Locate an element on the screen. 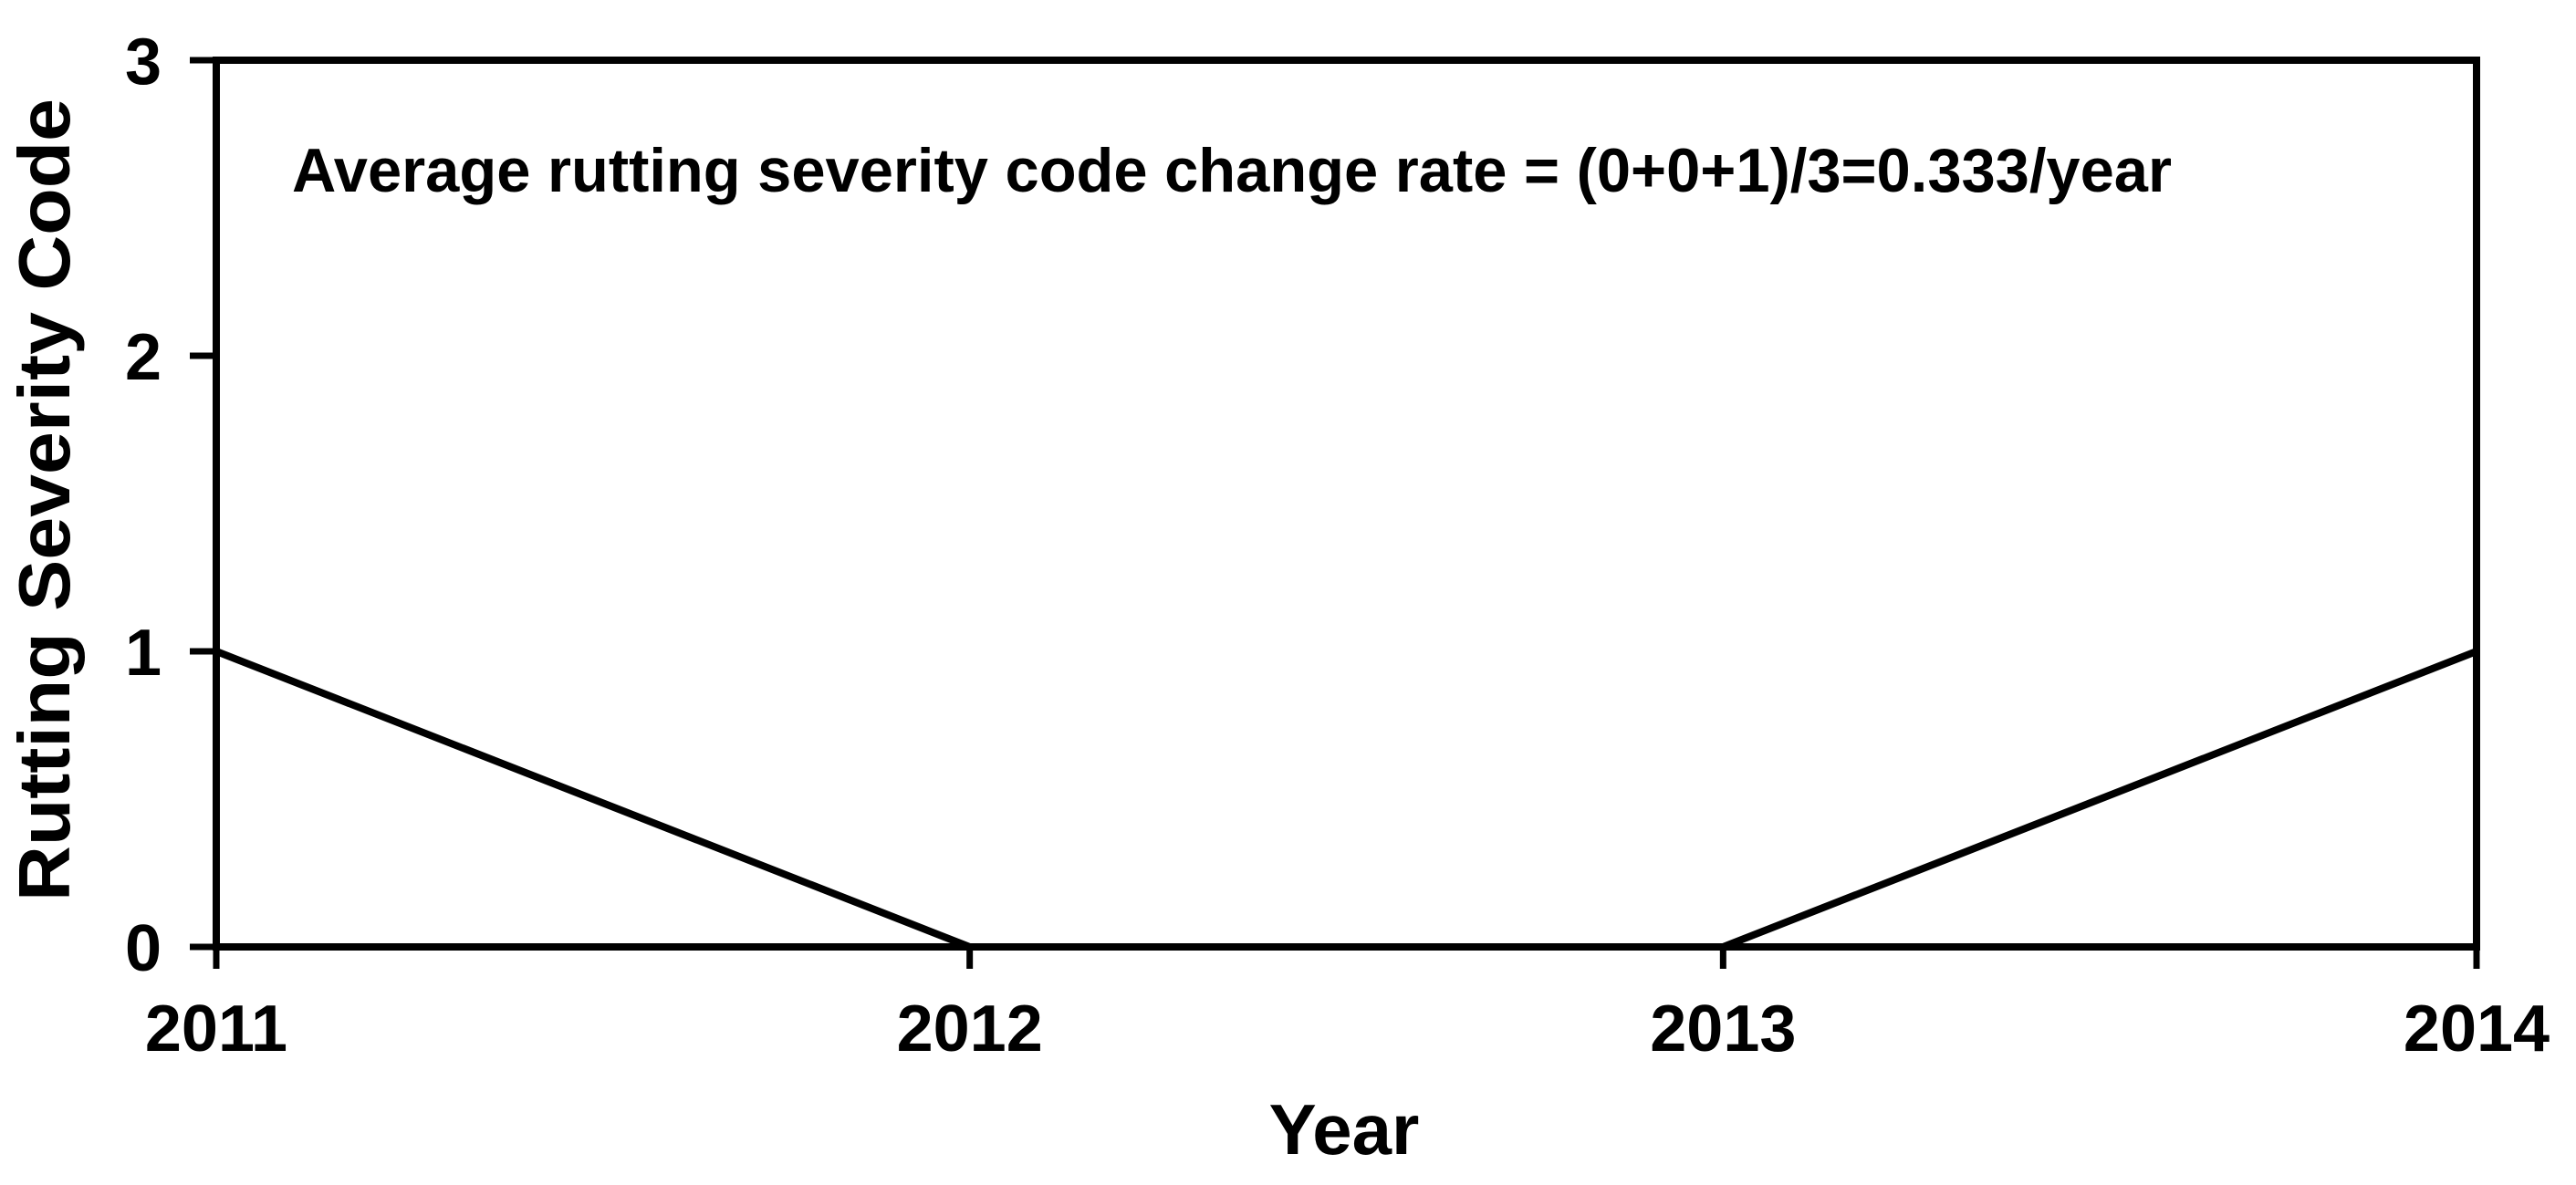  x-tick-label: 2011 is located at coordinates (216, 1029).